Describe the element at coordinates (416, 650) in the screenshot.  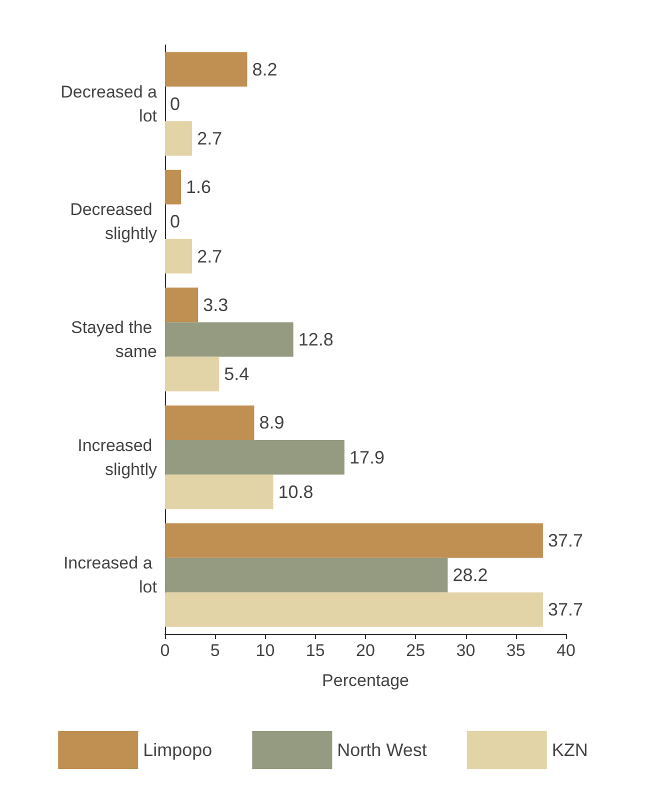
I see `x-tick-label: 25` at that location.